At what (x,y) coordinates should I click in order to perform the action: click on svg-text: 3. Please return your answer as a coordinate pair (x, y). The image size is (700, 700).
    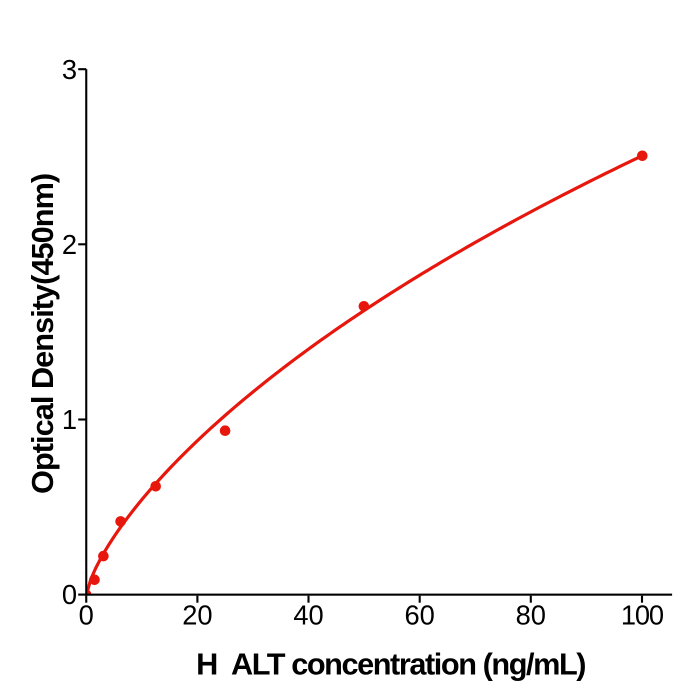
    Looking at the image, I should click on (69, 69).